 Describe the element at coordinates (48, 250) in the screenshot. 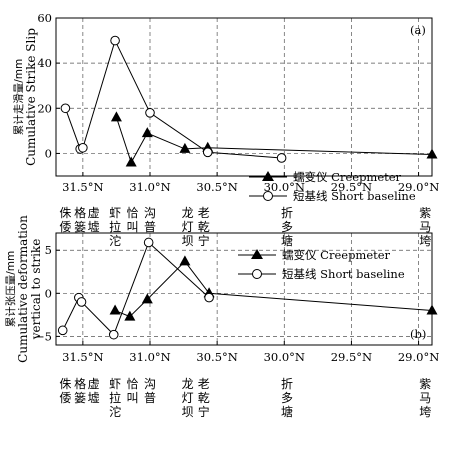

I see `y-tick-label: 5` at that location.